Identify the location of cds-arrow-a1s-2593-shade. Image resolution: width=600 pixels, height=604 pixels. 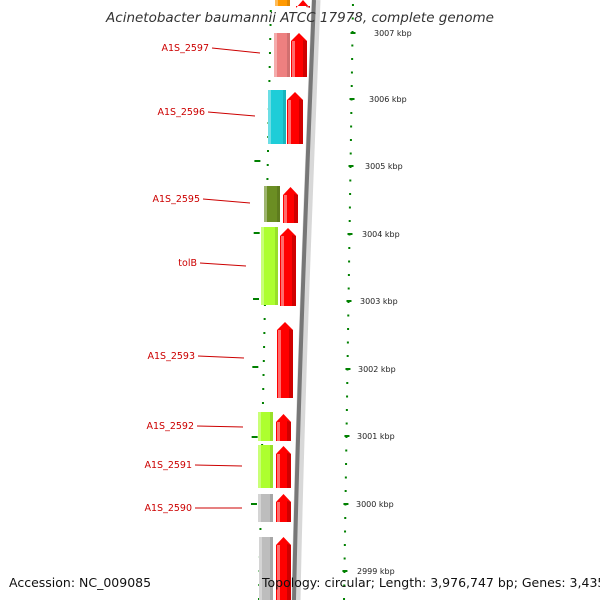
(291, 363).